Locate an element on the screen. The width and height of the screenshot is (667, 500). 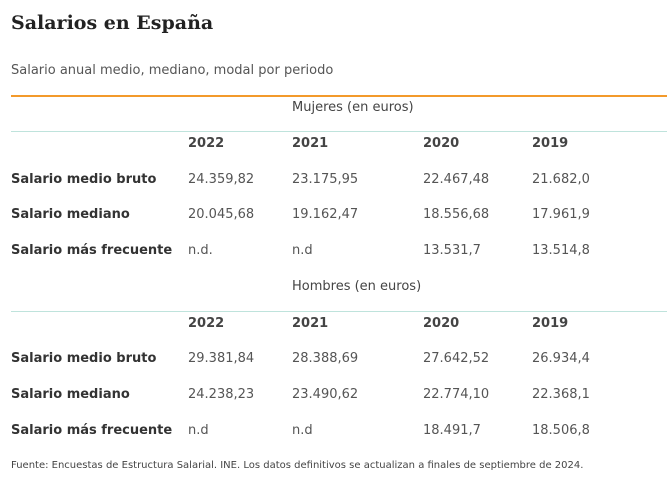
table-cell: 19.162,47 is located at coordinates (325, 214).